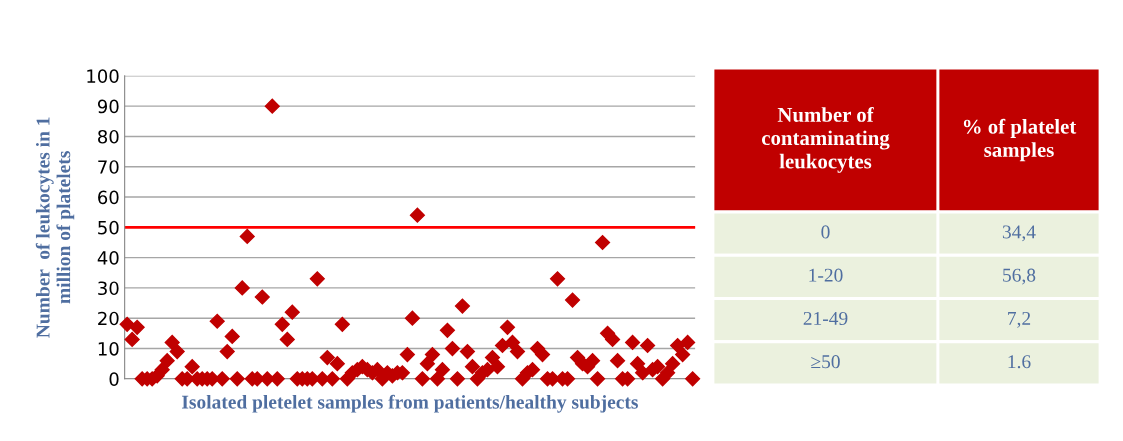 Image resolution: width=1123 pixels, height=441 pixels. Describe the element at coordinates (825, 232) in the screenshot. I see `category-label: 0` at that location.